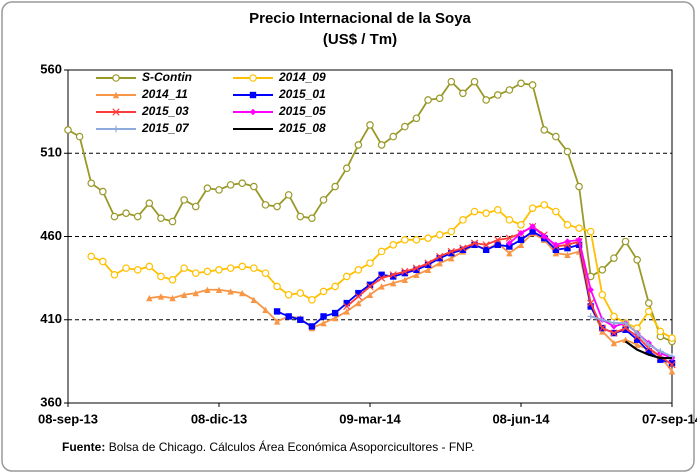  I want to click on y-tick-label: 560, so click(51, 68).